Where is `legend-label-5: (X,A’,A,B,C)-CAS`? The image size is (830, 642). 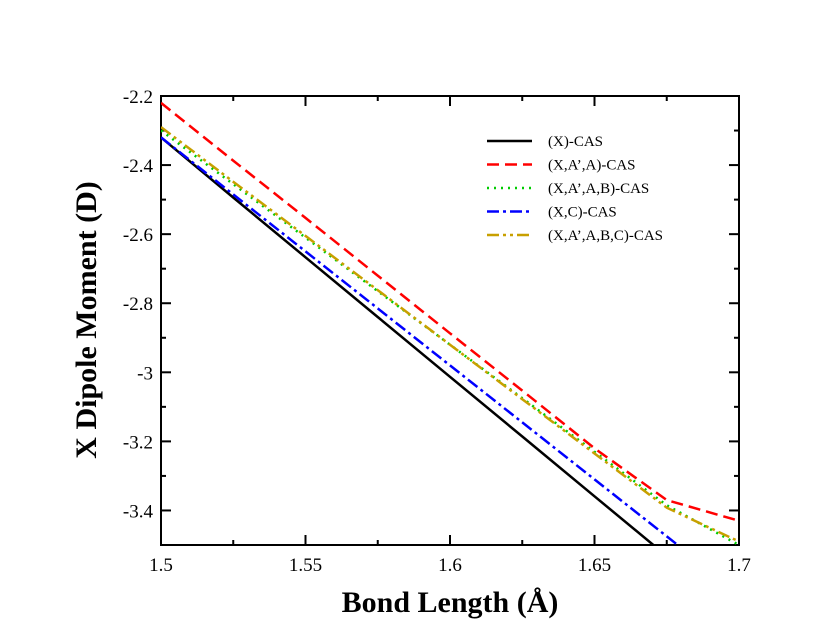
legend-label-5: (X,A’,A,B,C)-CAS is located at coordinates (605, 236).